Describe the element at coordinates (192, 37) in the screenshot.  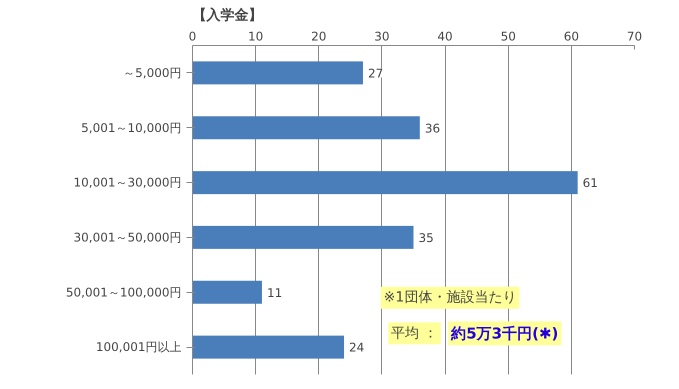
I see `x-tick-label: 0` at that location.